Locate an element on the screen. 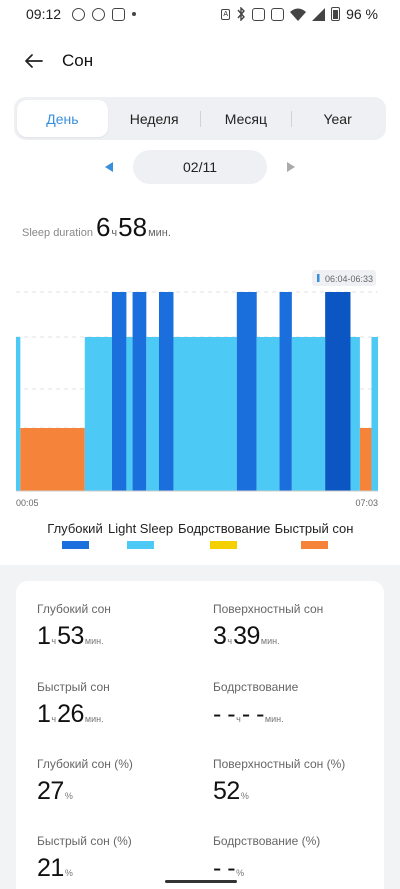  triangle-right-icon is located at coordinates (291, 167).